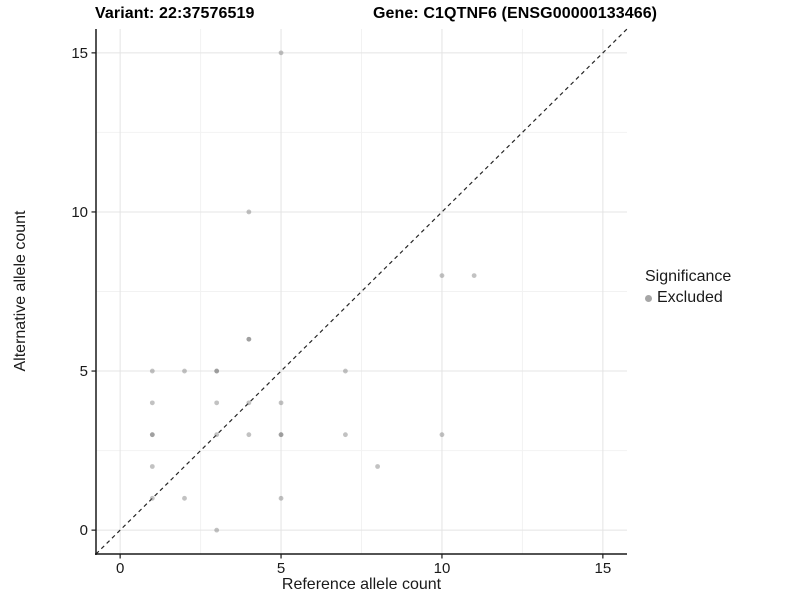 The height and width of the screenshot is (600, 800). Describe the element at coordinates (688, 276) in the screenshot. I see `legend-title: Significance` at that location.